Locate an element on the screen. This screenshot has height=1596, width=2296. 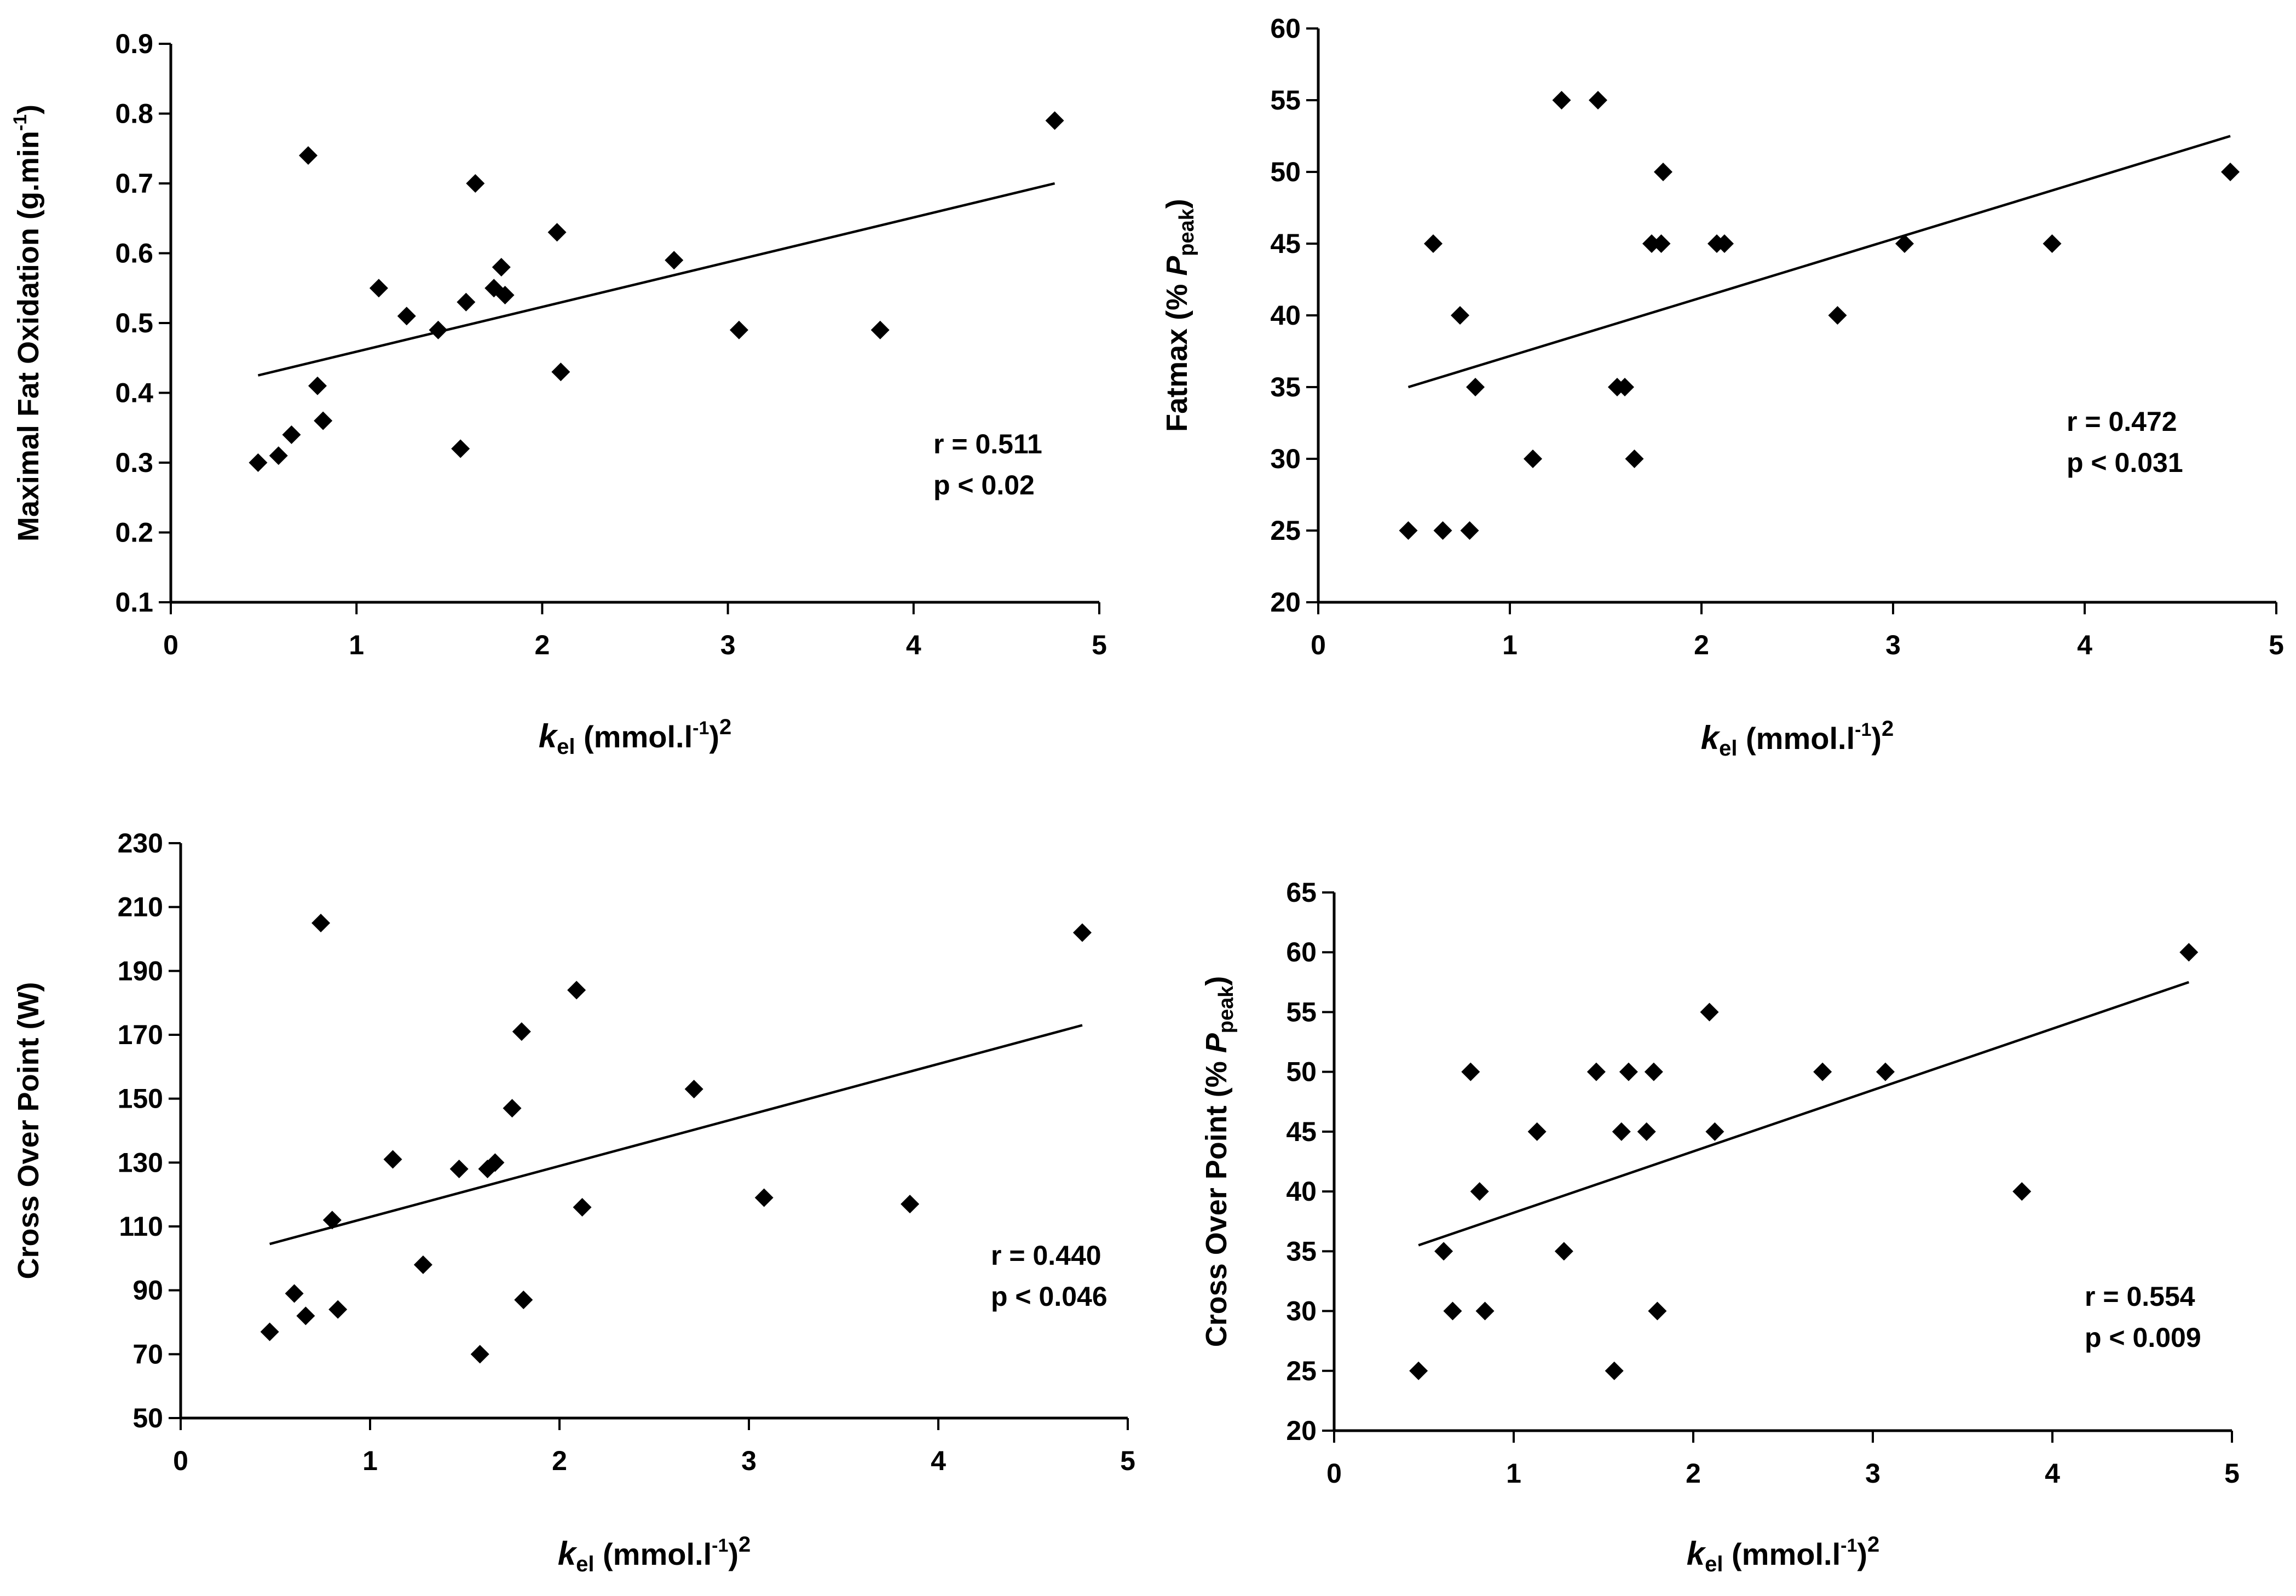
y-tick-label: 210 is located at coordinates (140, 908).